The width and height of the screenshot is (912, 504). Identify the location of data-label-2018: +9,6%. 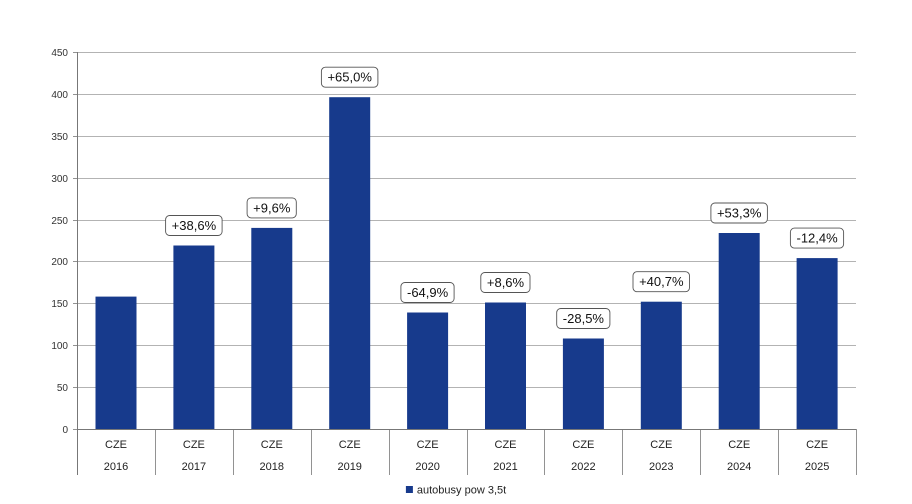
(271, 208).